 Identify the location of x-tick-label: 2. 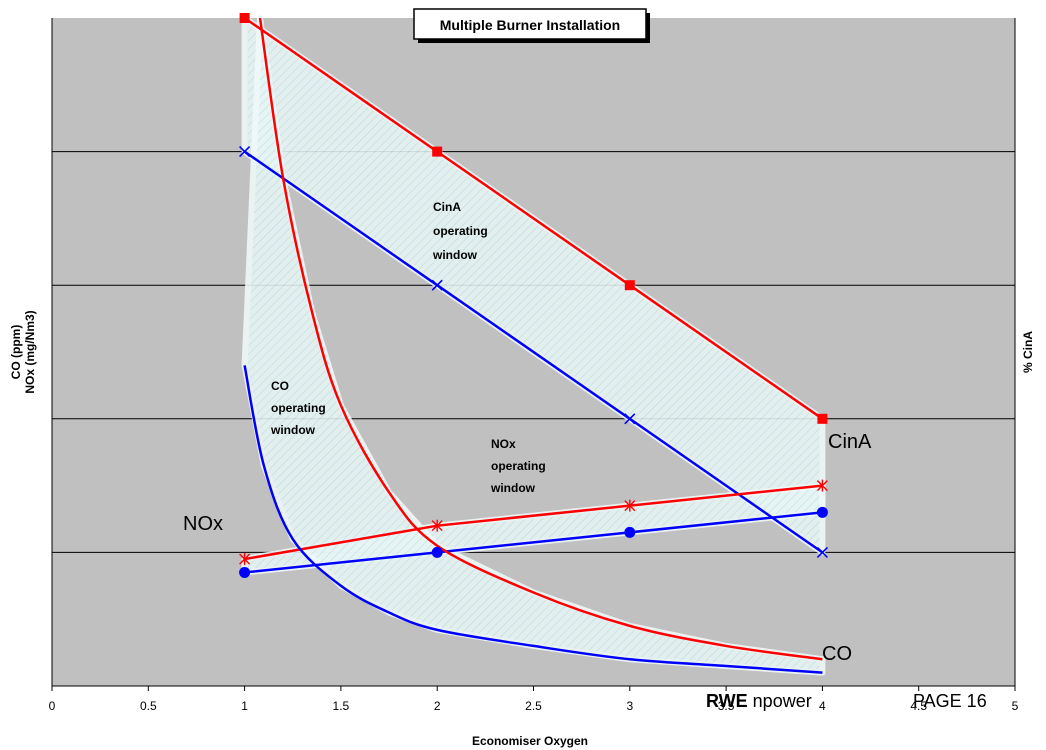
(437, 706).